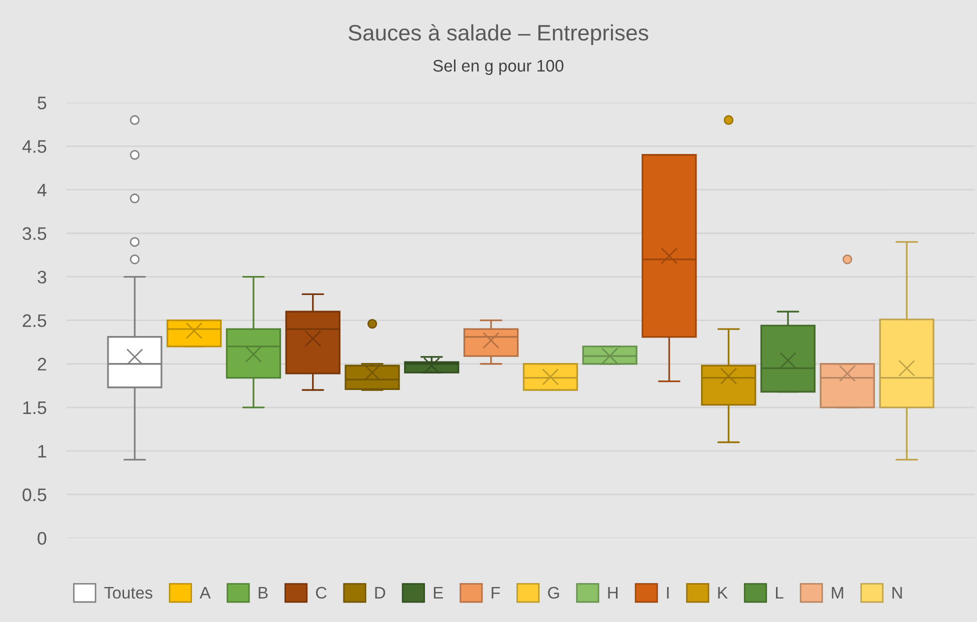 This screenshot has width=977, height=622. What do you see at coordinates (438, 592) in the screenshot?
I see `legend-label: E` at bounding box center [438, 592].